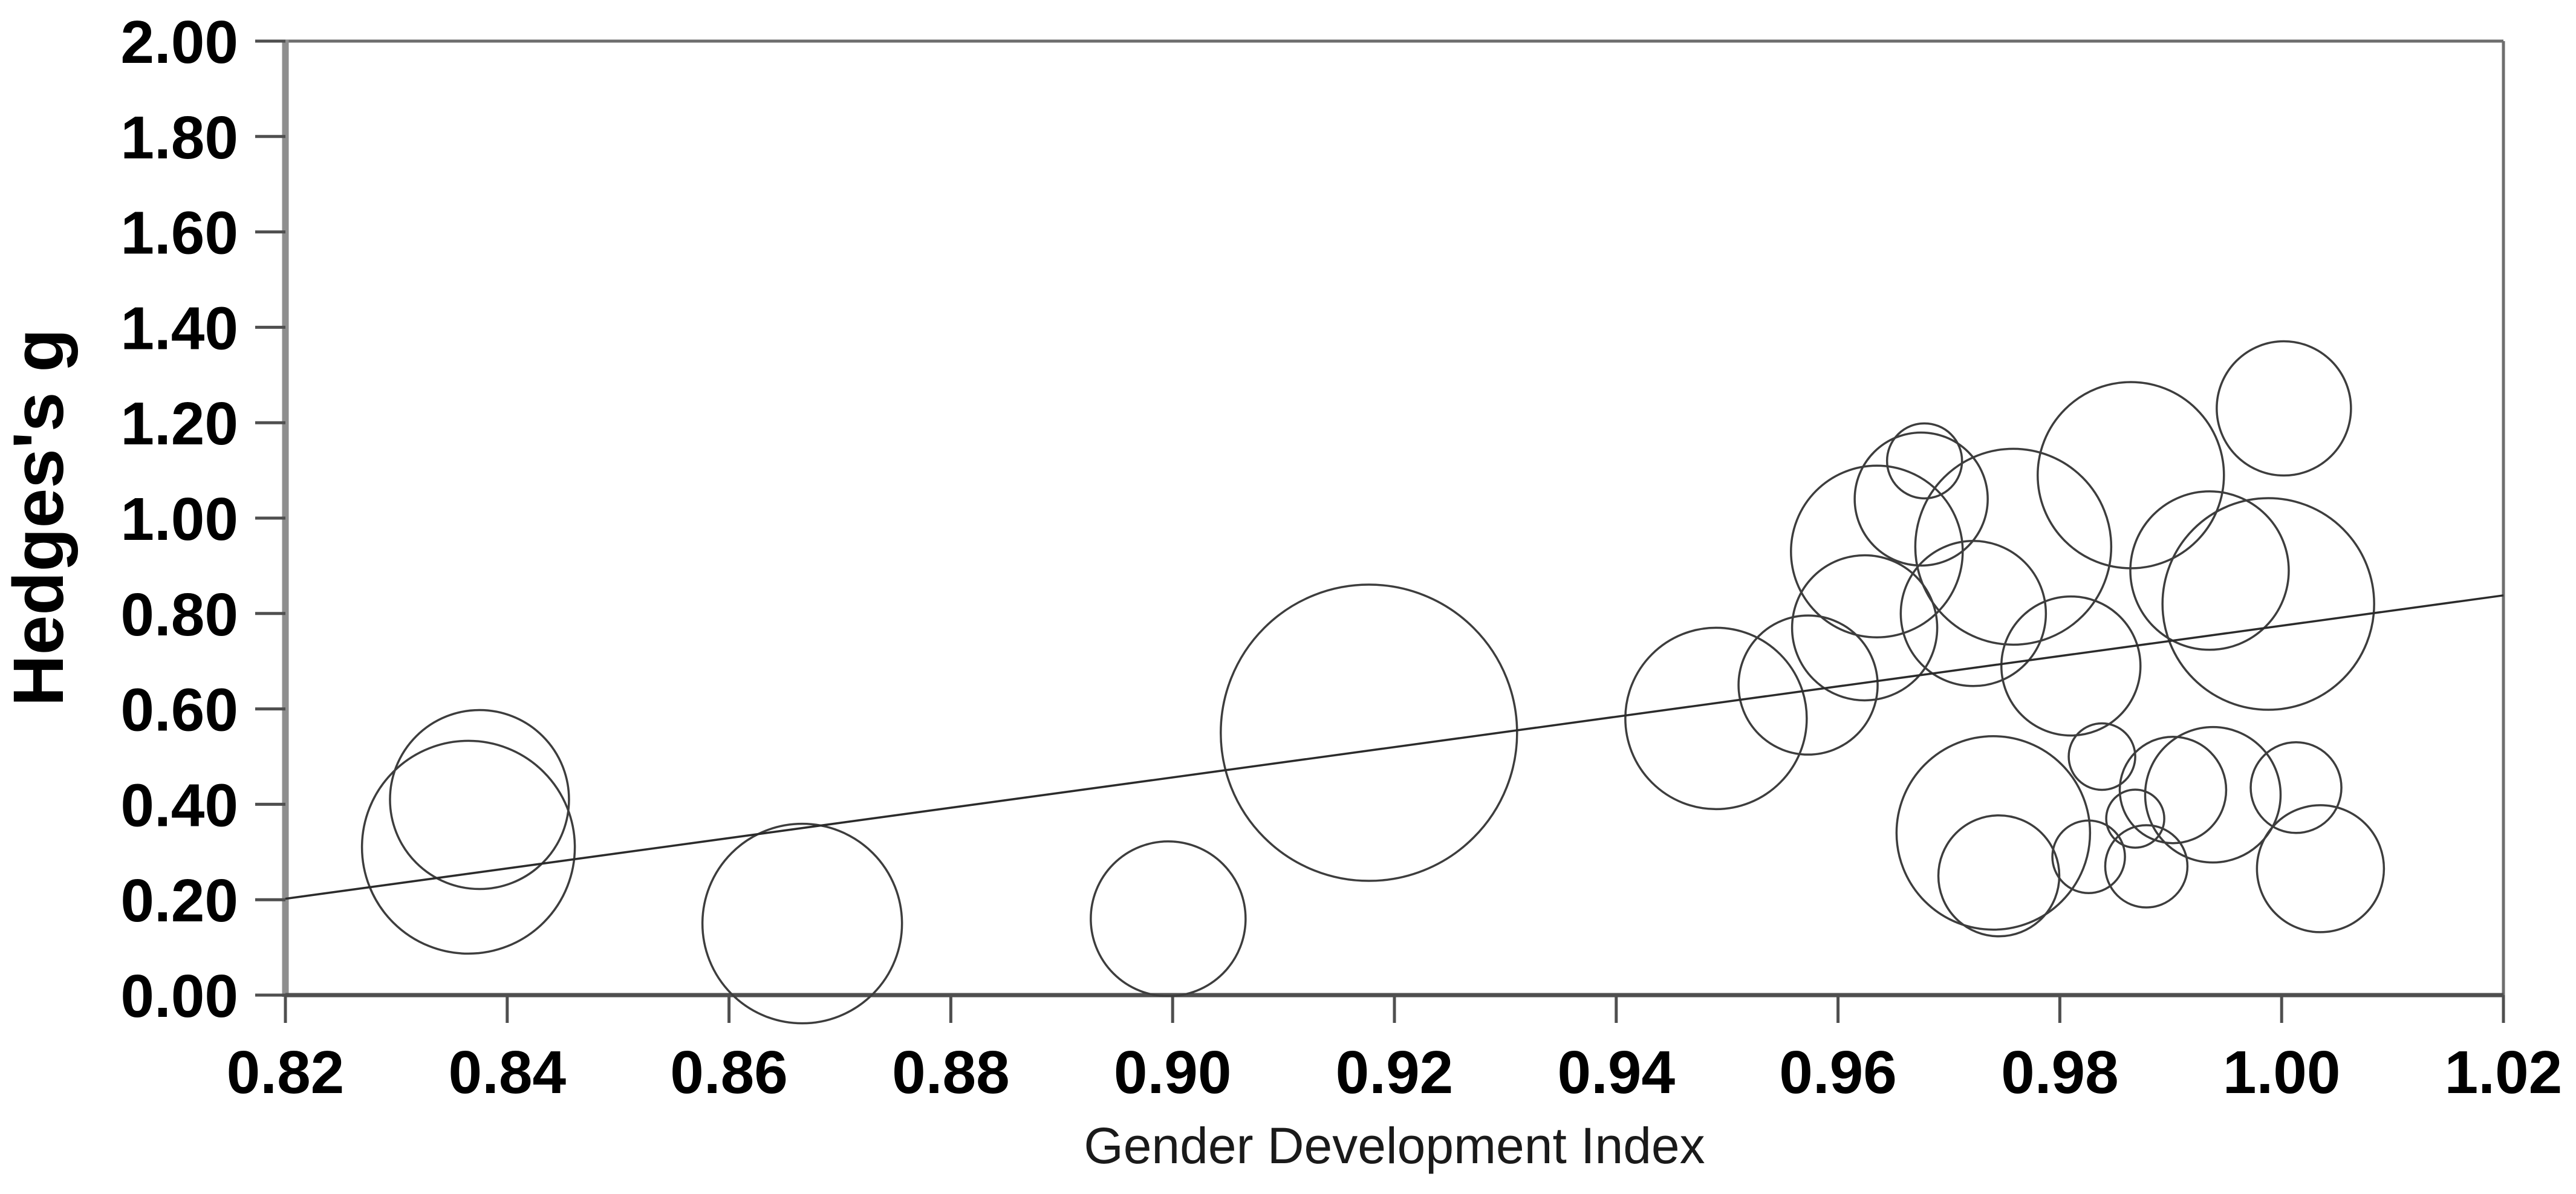 The width and height of the screenshot is (2576, 1194). Describe the element at coordinates (2060, 1073) in the screenshot. I see `x-tick-label: 0.98` at that location.